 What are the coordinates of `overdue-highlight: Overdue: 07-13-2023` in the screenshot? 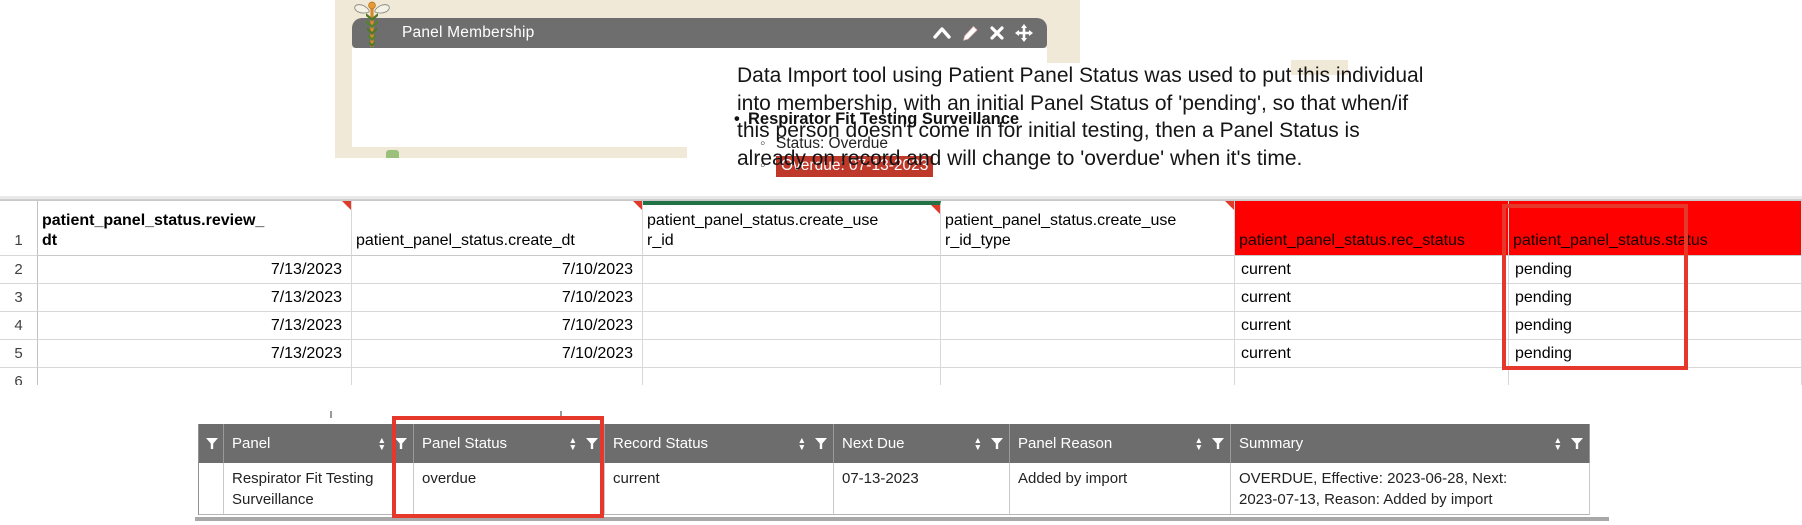 It's located at (855, 166).